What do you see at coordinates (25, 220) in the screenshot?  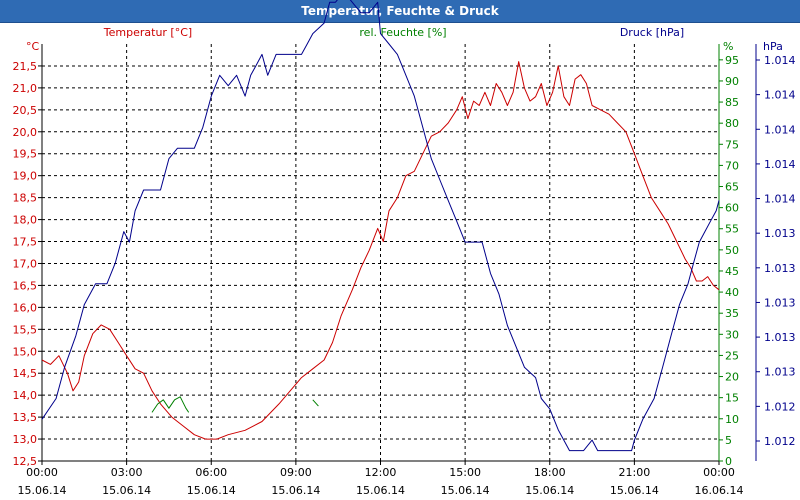 I see `temp-tick-label: 18,0` at bounding box center [25, 220].